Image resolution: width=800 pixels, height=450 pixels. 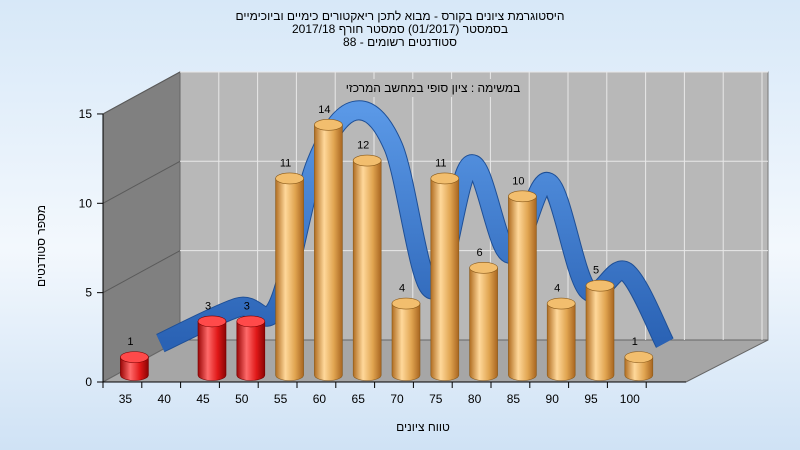 I want to click on x-tick-label: 35, so click(x=126, y=399).